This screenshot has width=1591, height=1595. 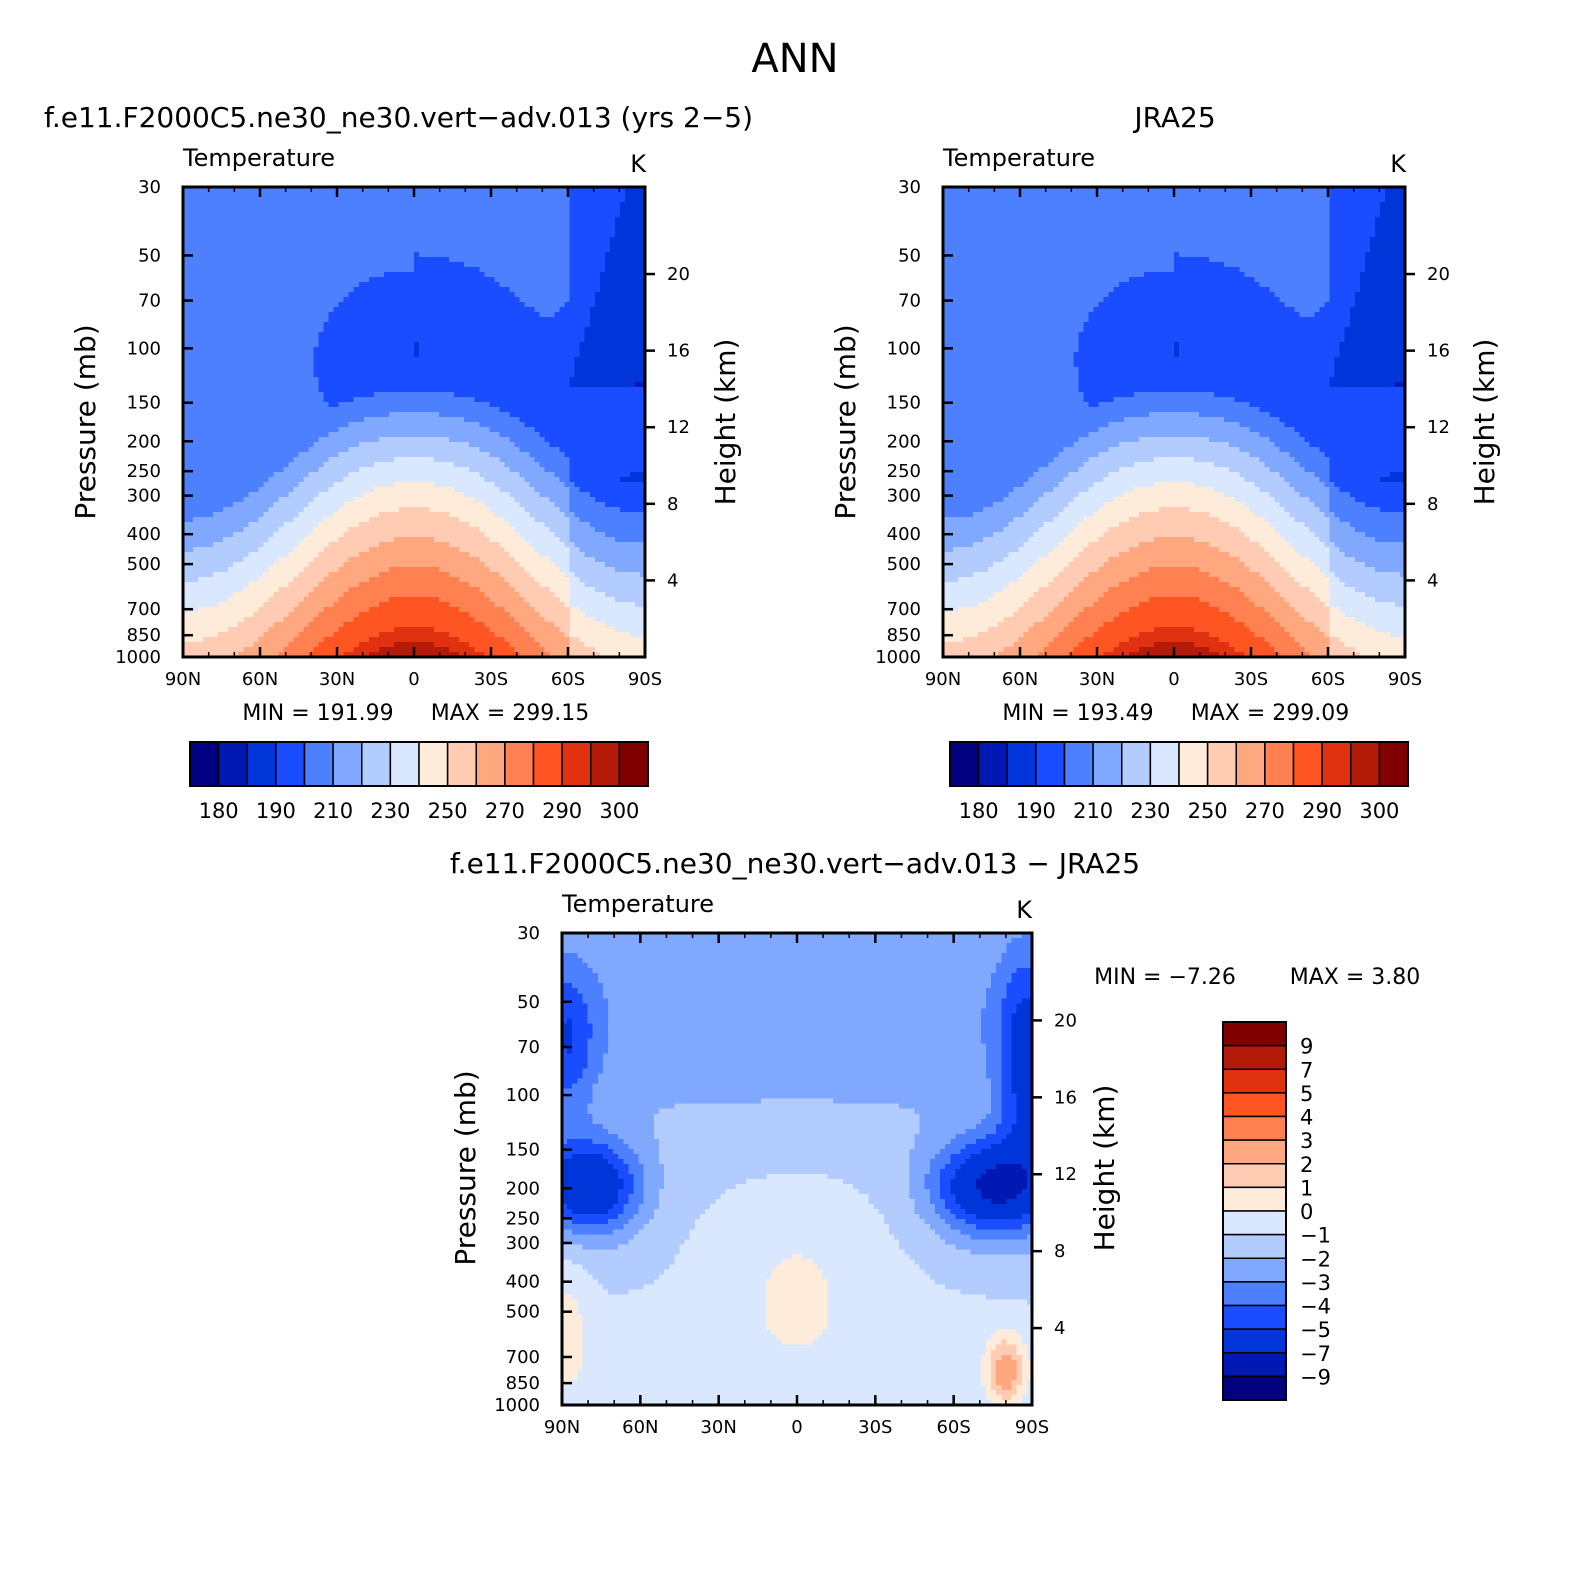 I want to click on y-tick-label: 150, so click(x=904, y=403).